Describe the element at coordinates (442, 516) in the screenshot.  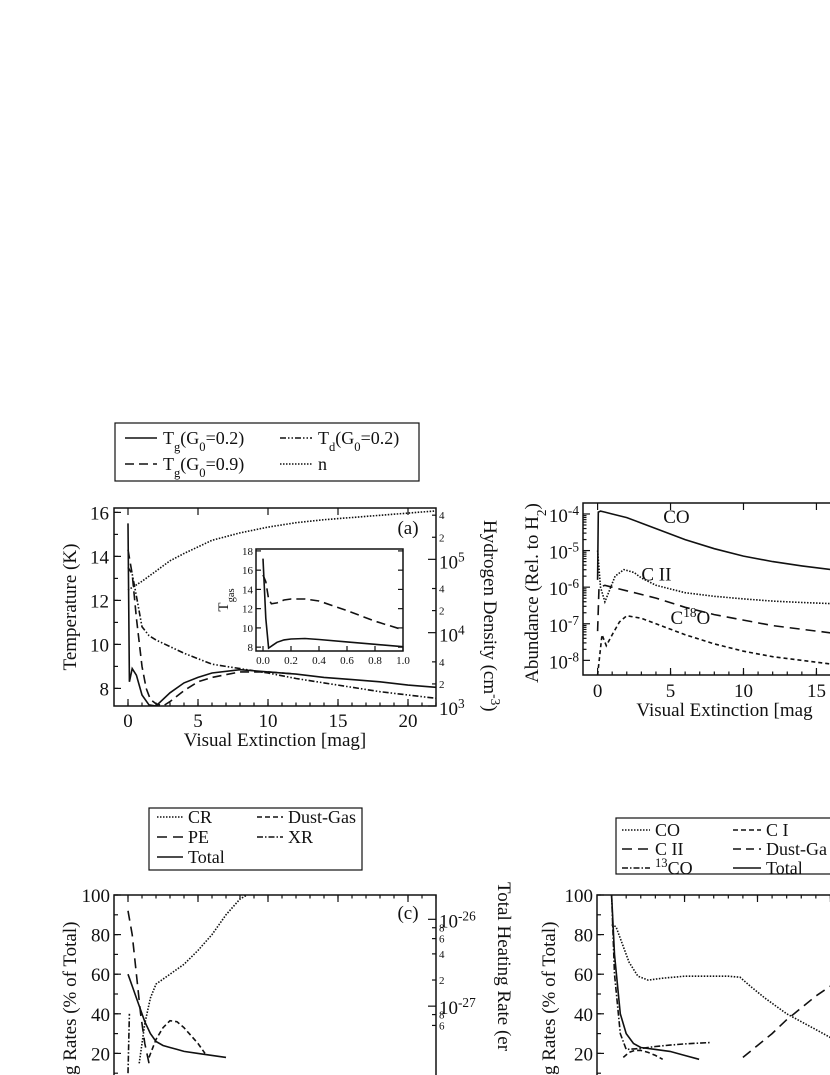
I see `y2-minor-label-a-5: 4` at that location.